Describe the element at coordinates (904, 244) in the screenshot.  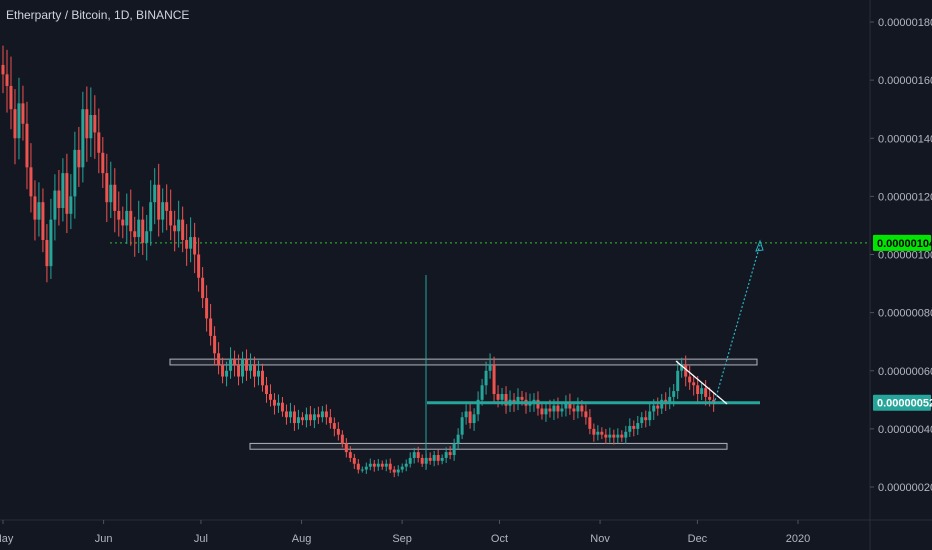
I see `price-tag-label: 0.00000104` at that location.